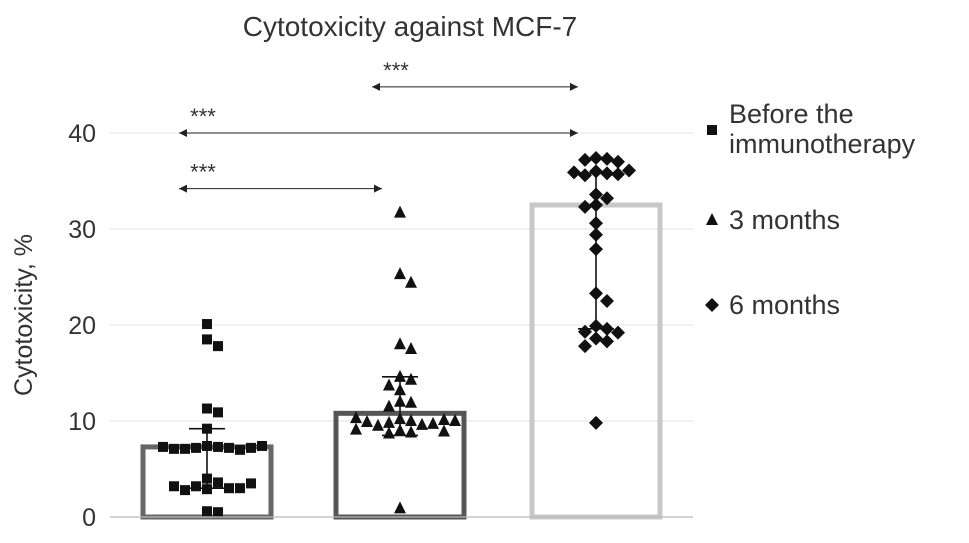 Image resolution: width=969 pixels, height=543 pixels. I want to click on y-axis-label: Cytotoxicity, %, so click(24, 315).